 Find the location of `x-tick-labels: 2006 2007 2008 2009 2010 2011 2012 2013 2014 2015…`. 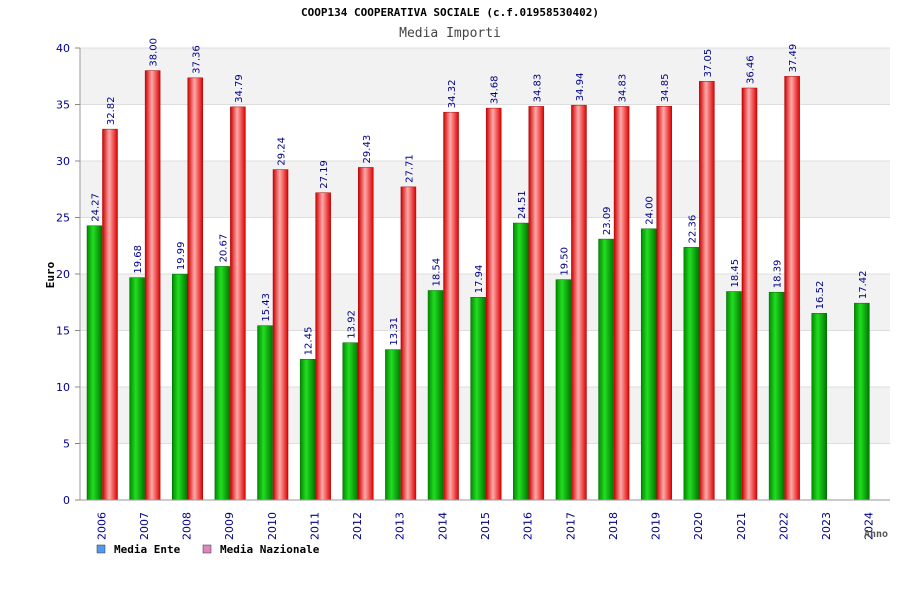

x-tick-labels: 2006 2007 2008 2009 2010 2011 2012 2013 2014 2015… is located at coordinates (485, 526).